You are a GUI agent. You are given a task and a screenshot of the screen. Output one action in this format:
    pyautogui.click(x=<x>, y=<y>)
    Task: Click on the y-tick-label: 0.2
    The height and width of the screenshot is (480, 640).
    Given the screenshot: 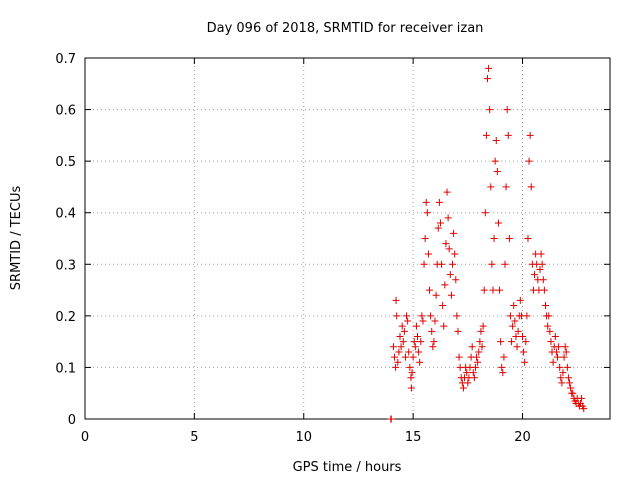 What is the action you would take?
    pyautogui.click(x=65, y=317)
    